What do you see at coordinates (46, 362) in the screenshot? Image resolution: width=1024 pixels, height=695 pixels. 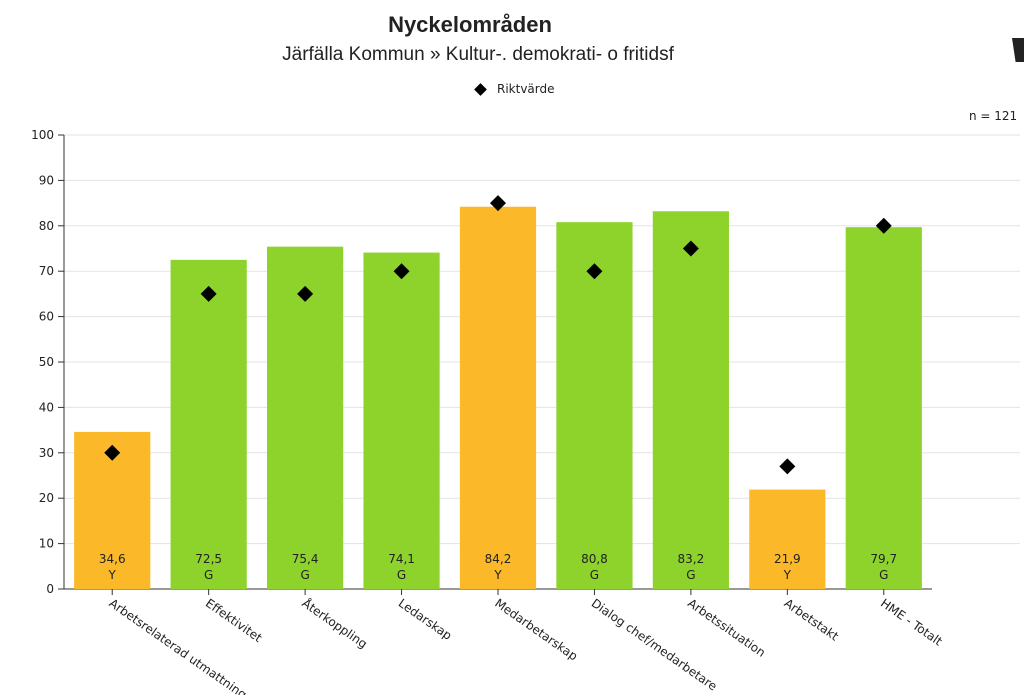 I see `y-tick-label: 50` at bounding box center [46, 362].